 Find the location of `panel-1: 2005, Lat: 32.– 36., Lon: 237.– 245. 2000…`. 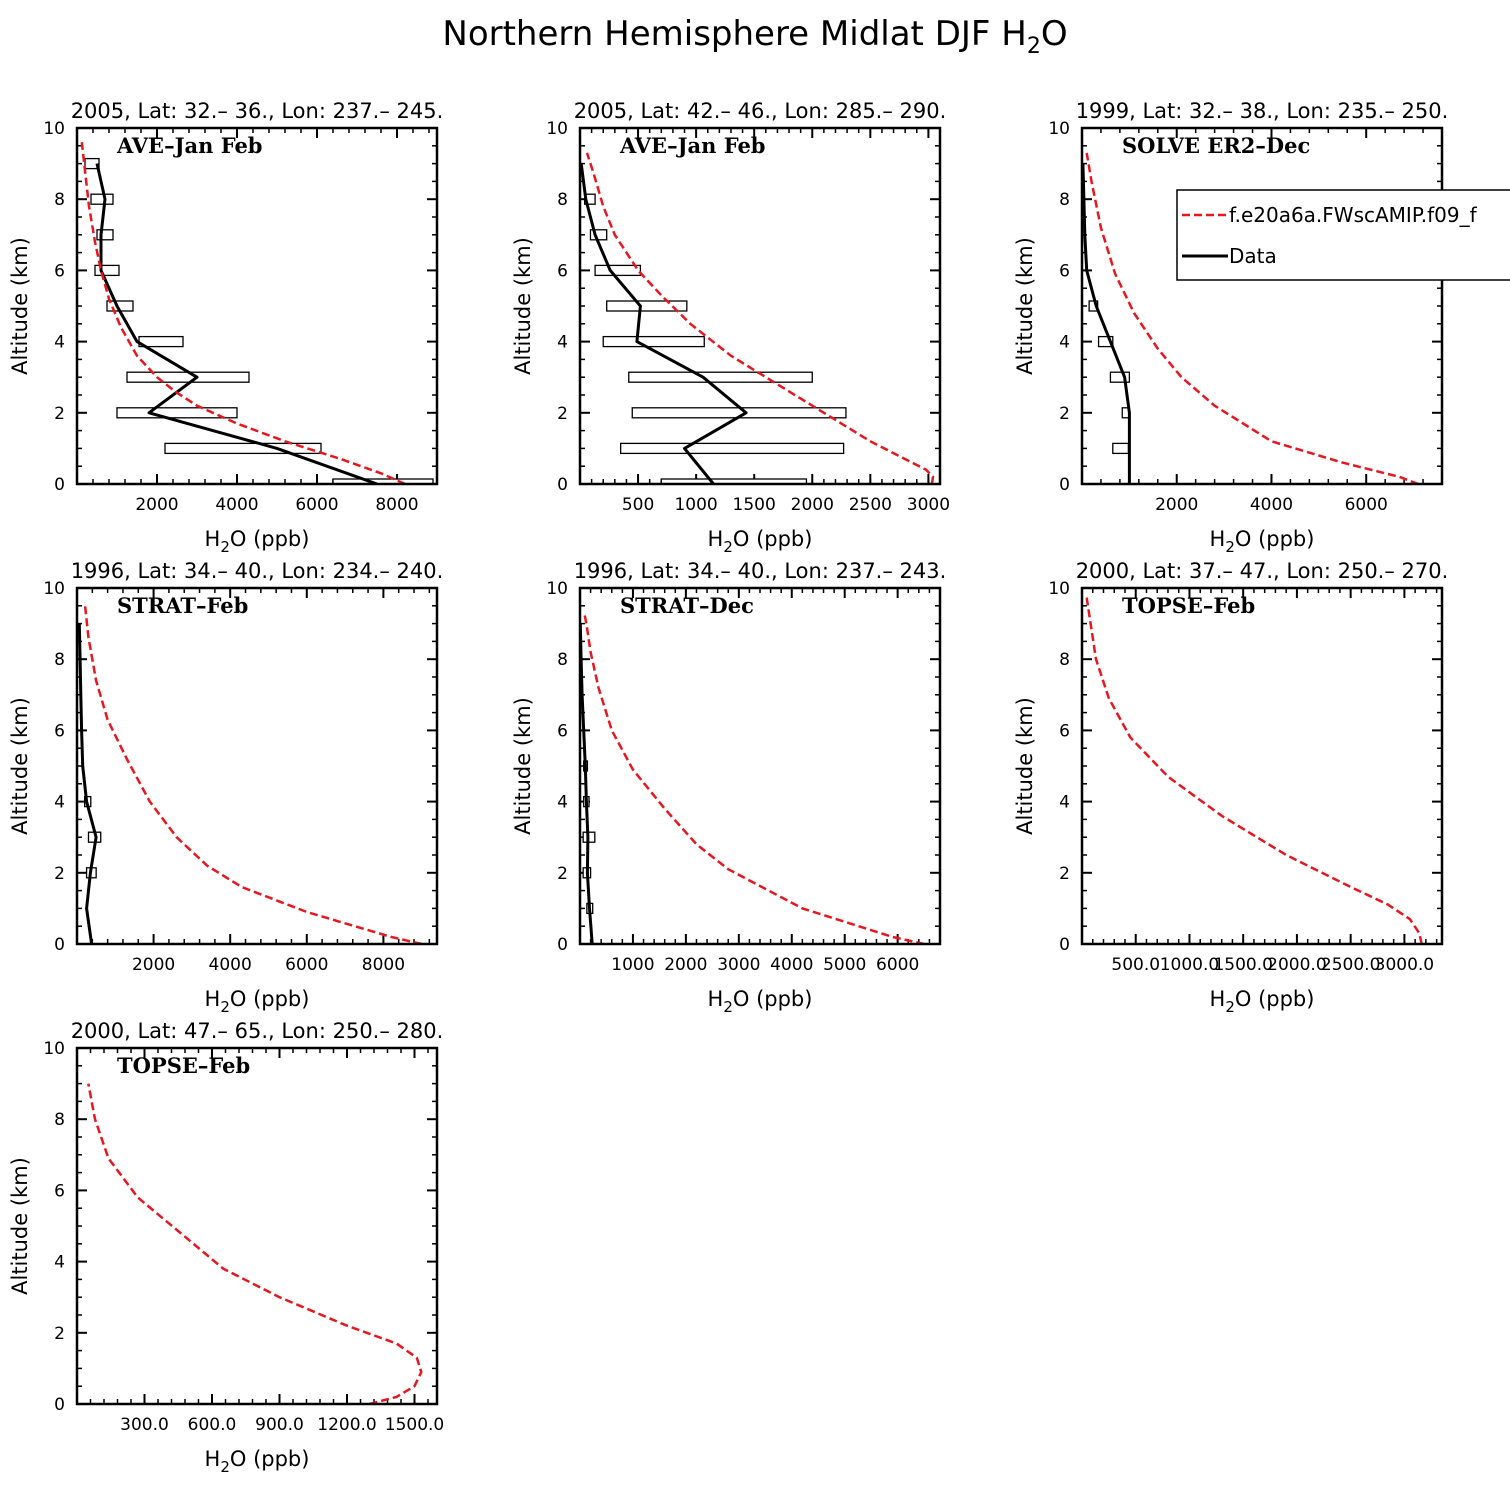

panel-1: 2005, Lat: 32.– 36., Lon: 237.– 245. 2000… is located at coordinates (225, 327).